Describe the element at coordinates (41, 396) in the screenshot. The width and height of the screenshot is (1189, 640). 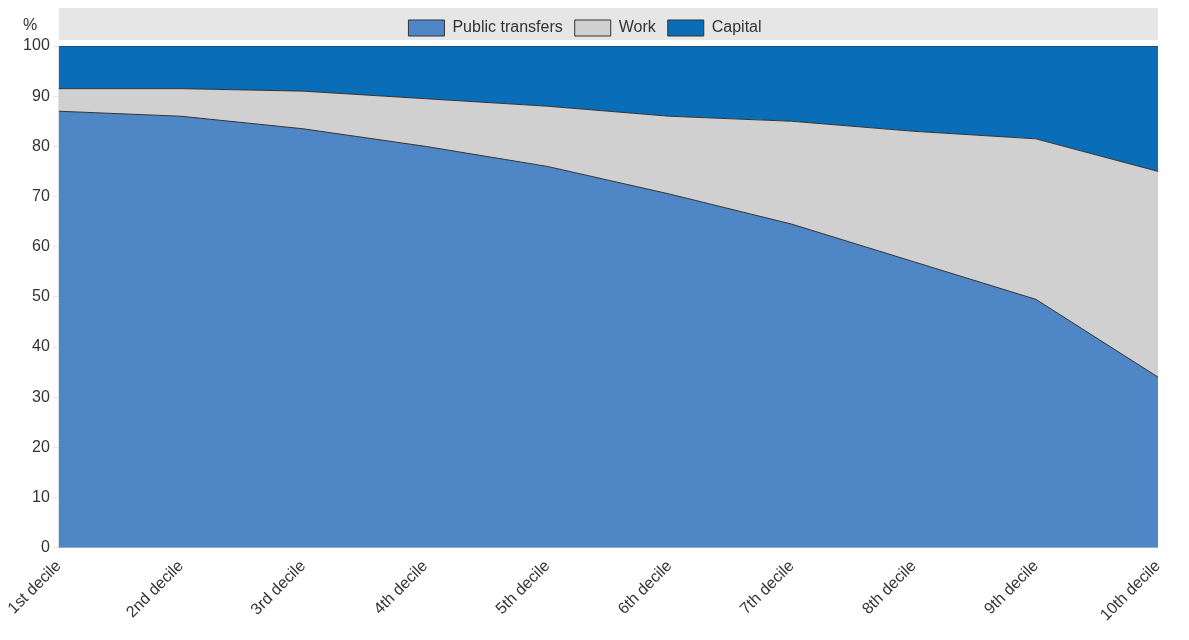
I see `y-tick-label: 30` at that location.